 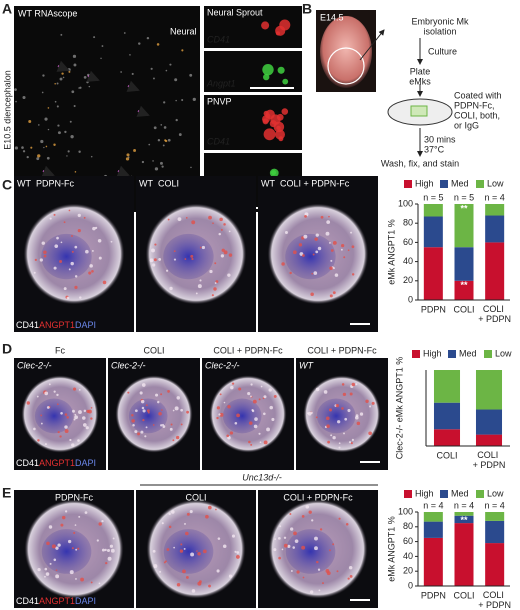 I want to click on panel-label: C, so click(x=7, y=185).